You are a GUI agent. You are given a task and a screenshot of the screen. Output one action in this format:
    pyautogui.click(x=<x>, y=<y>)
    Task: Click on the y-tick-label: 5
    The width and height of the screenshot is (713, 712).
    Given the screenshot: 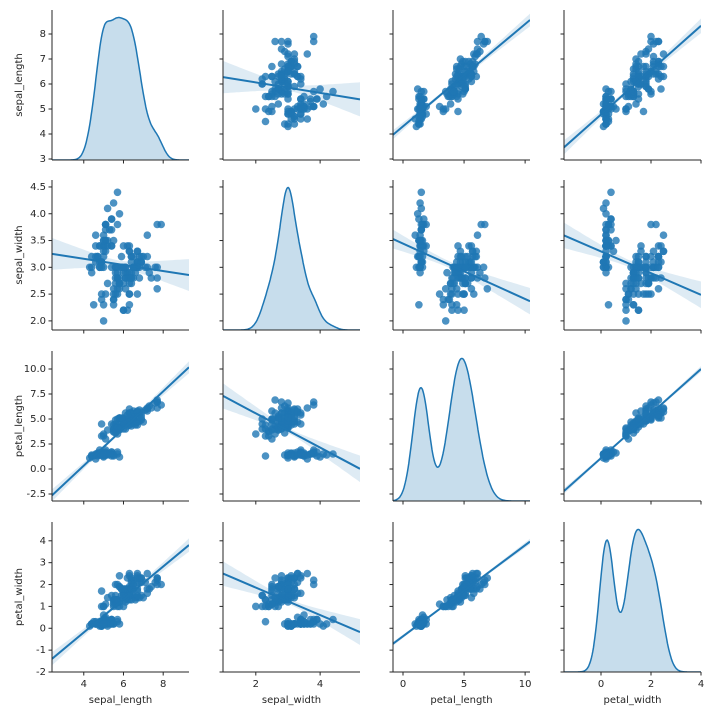 What is the action you would take?
    pyautogui.click(x=43, y=109)
    